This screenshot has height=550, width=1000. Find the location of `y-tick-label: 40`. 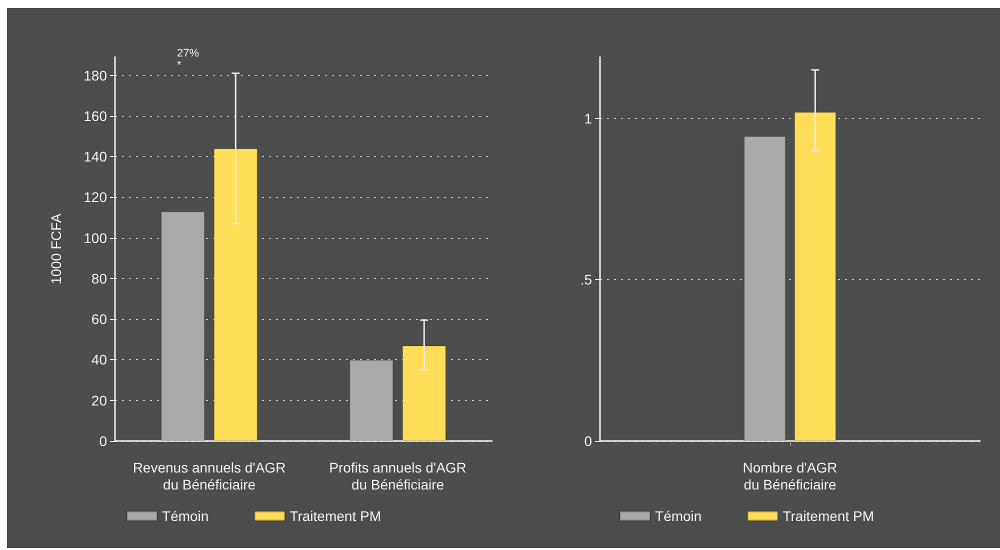

y-tick-label: 40 is located at coordinates (99, 360).